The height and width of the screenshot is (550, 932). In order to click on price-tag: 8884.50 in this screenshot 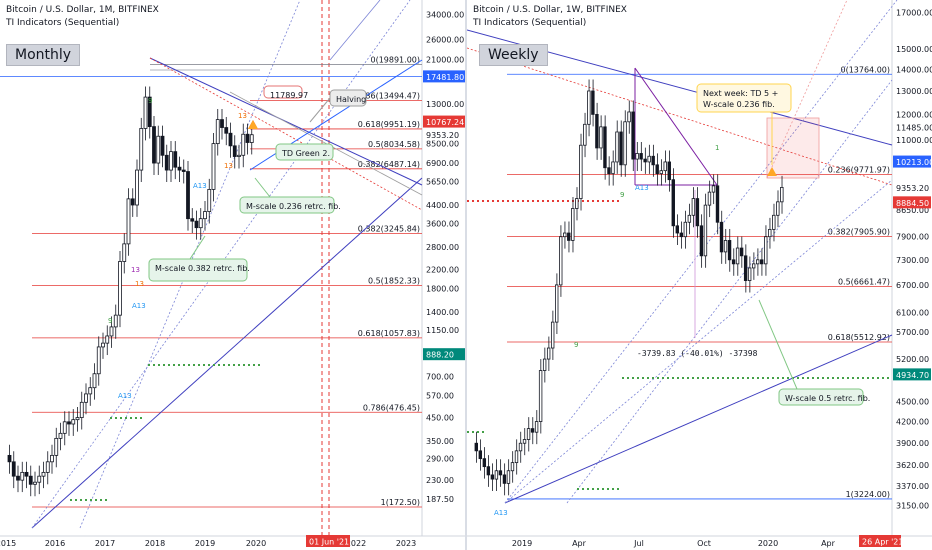, I will do `click(912, 203)`.